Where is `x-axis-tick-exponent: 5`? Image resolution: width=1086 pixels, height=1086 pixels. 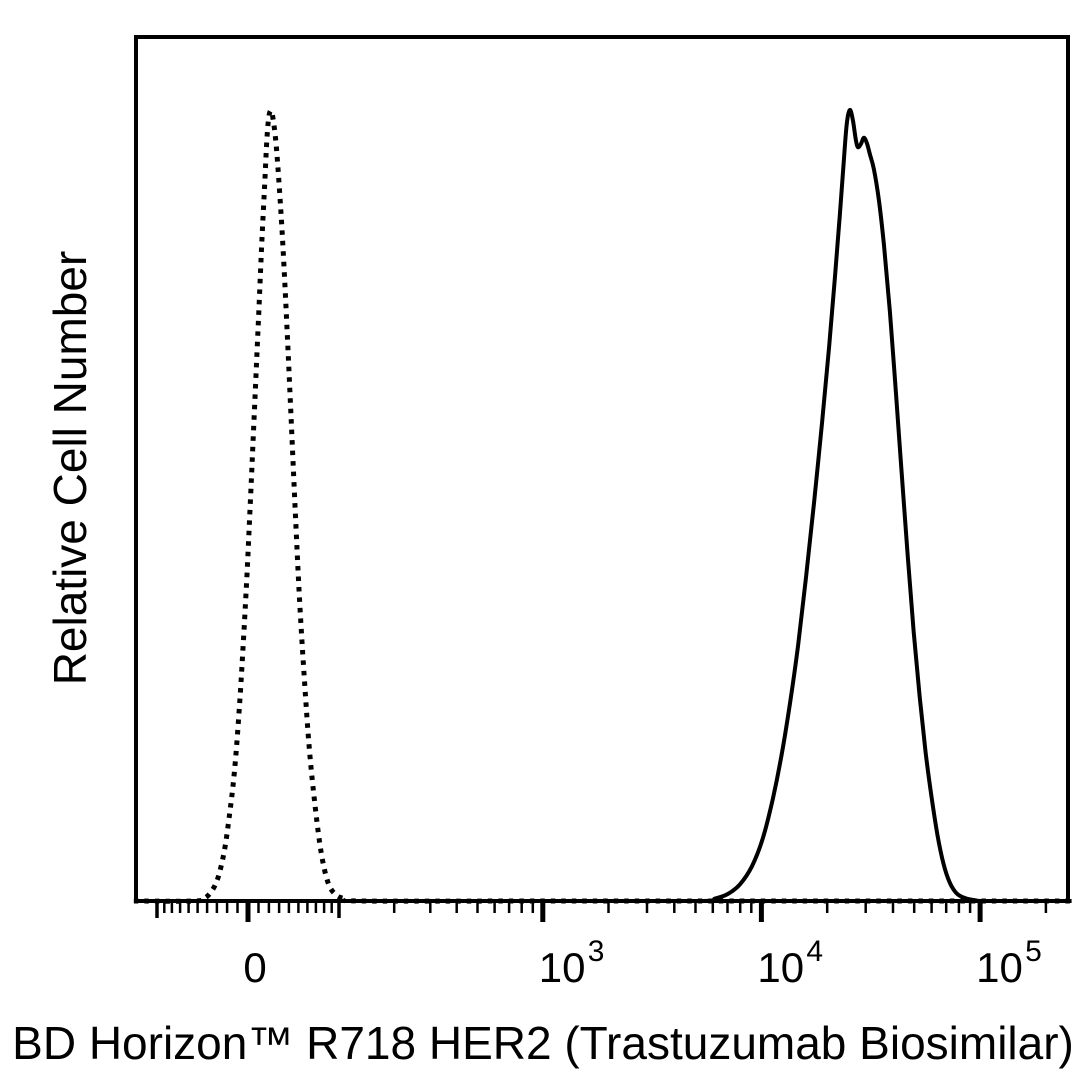 x-axis-tick-exponent: 5 is located at coordinates (1033, 951).